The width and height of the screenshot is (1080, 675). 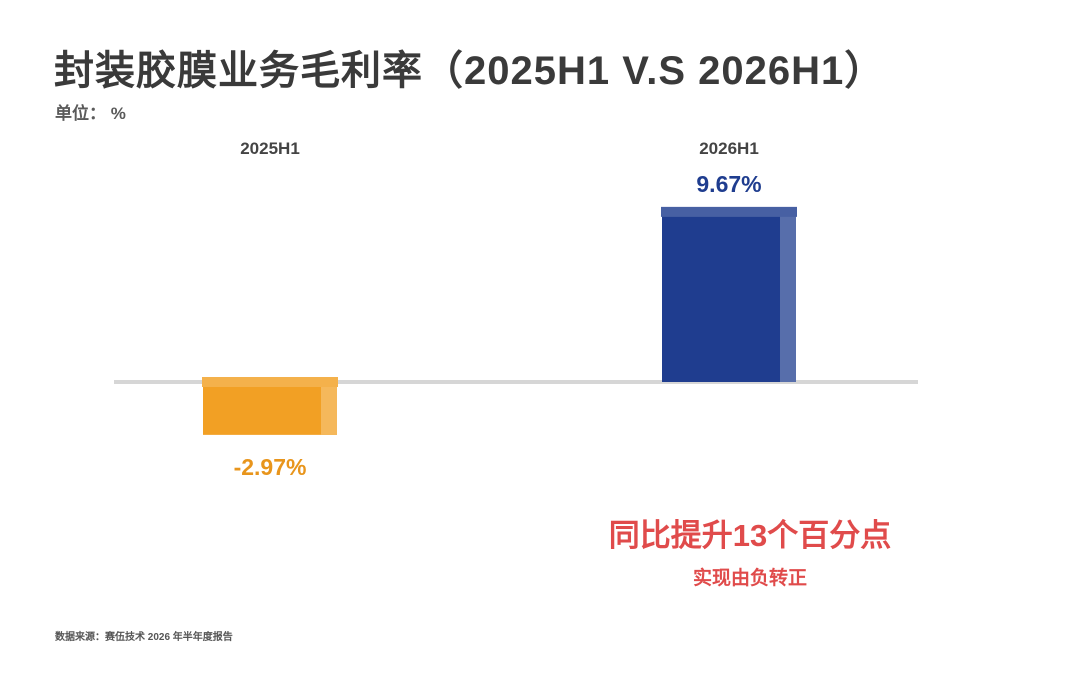 I want to click on bar-group-2025H1, so click(x=270, y=406).